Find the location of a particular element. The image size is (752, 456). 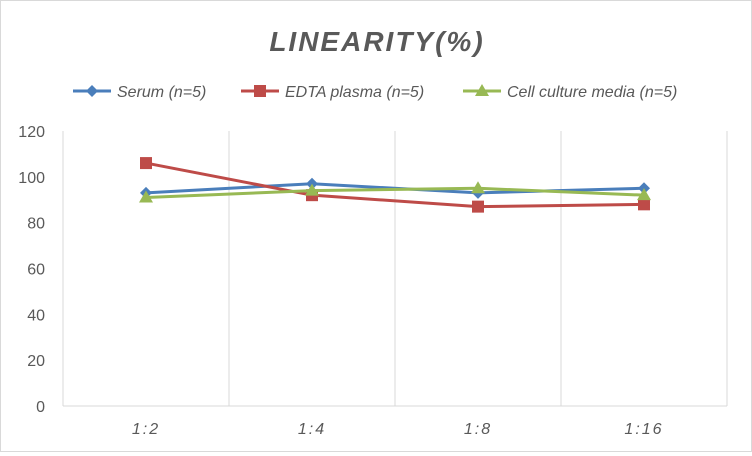

series-group is located at coordinates (395, 185).